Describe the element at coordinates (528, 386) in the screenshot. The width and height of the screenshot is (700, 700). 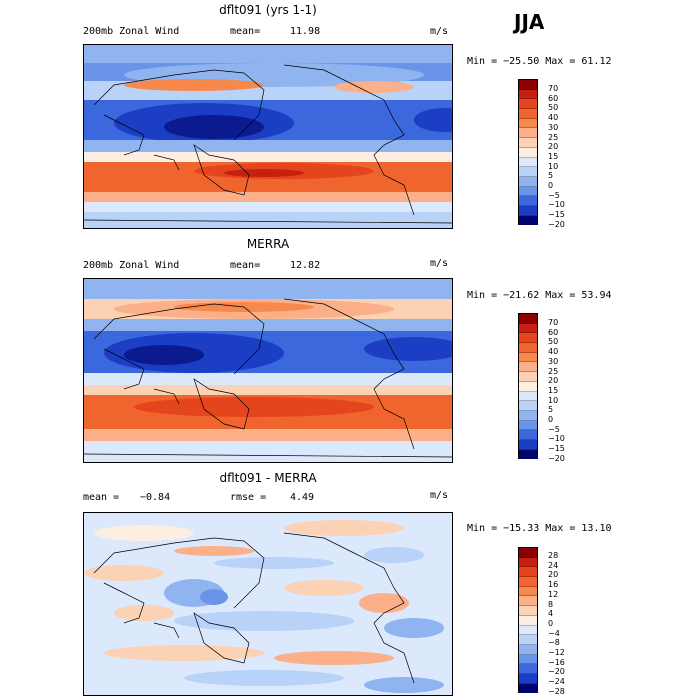
I see `panel2-colorbar` at that location.